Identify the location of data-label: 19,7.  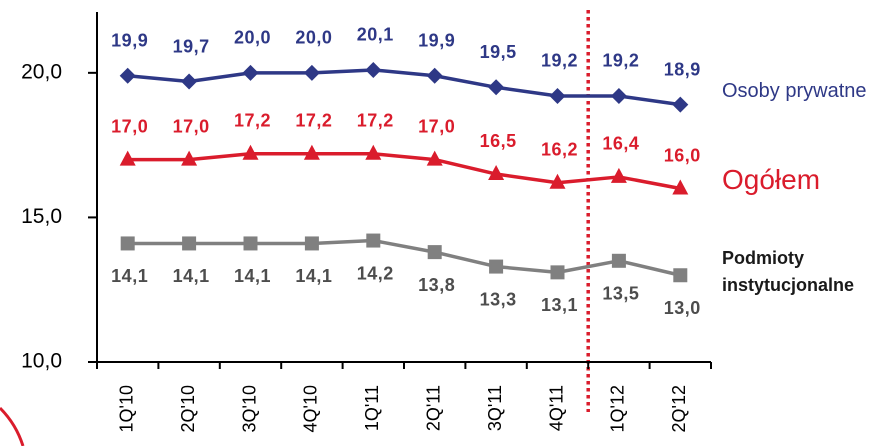
(191, 46).